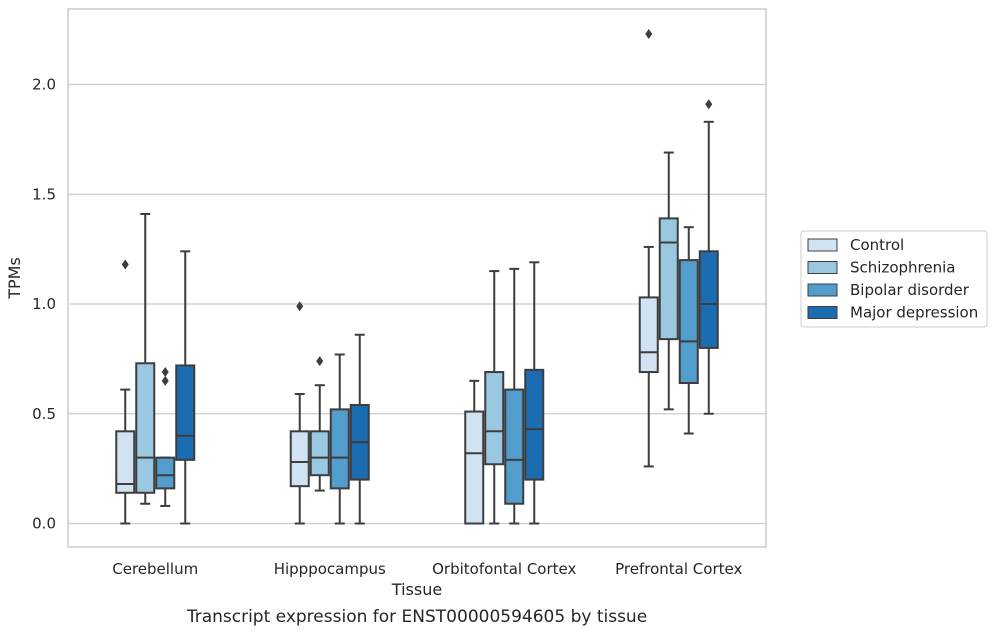 The image size is (997, 634). Describe the element at coordinates (44, 194) in the screenshot. I see `y-tick-label: 1.5` at that location.